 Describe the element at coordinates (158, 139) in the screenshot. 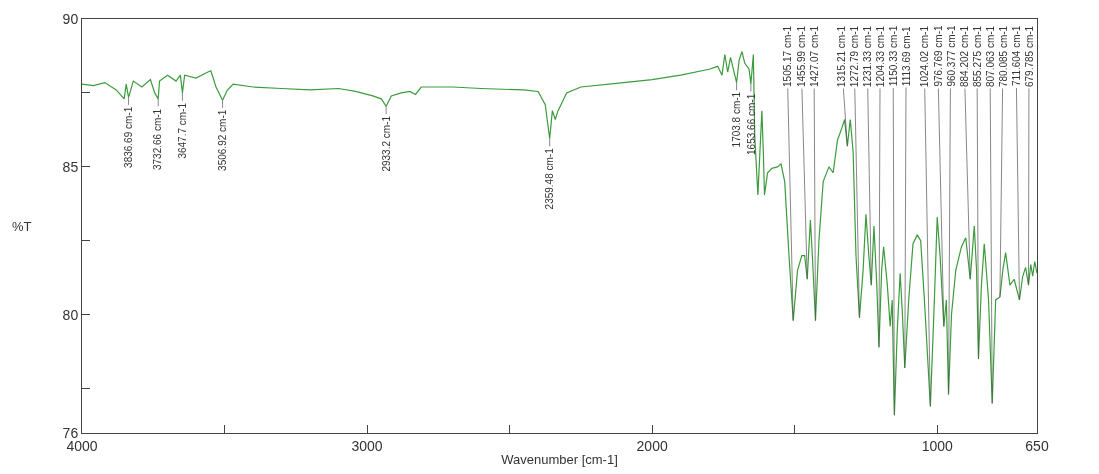

I see `annotation: 3732.66 cm-1` at that location.